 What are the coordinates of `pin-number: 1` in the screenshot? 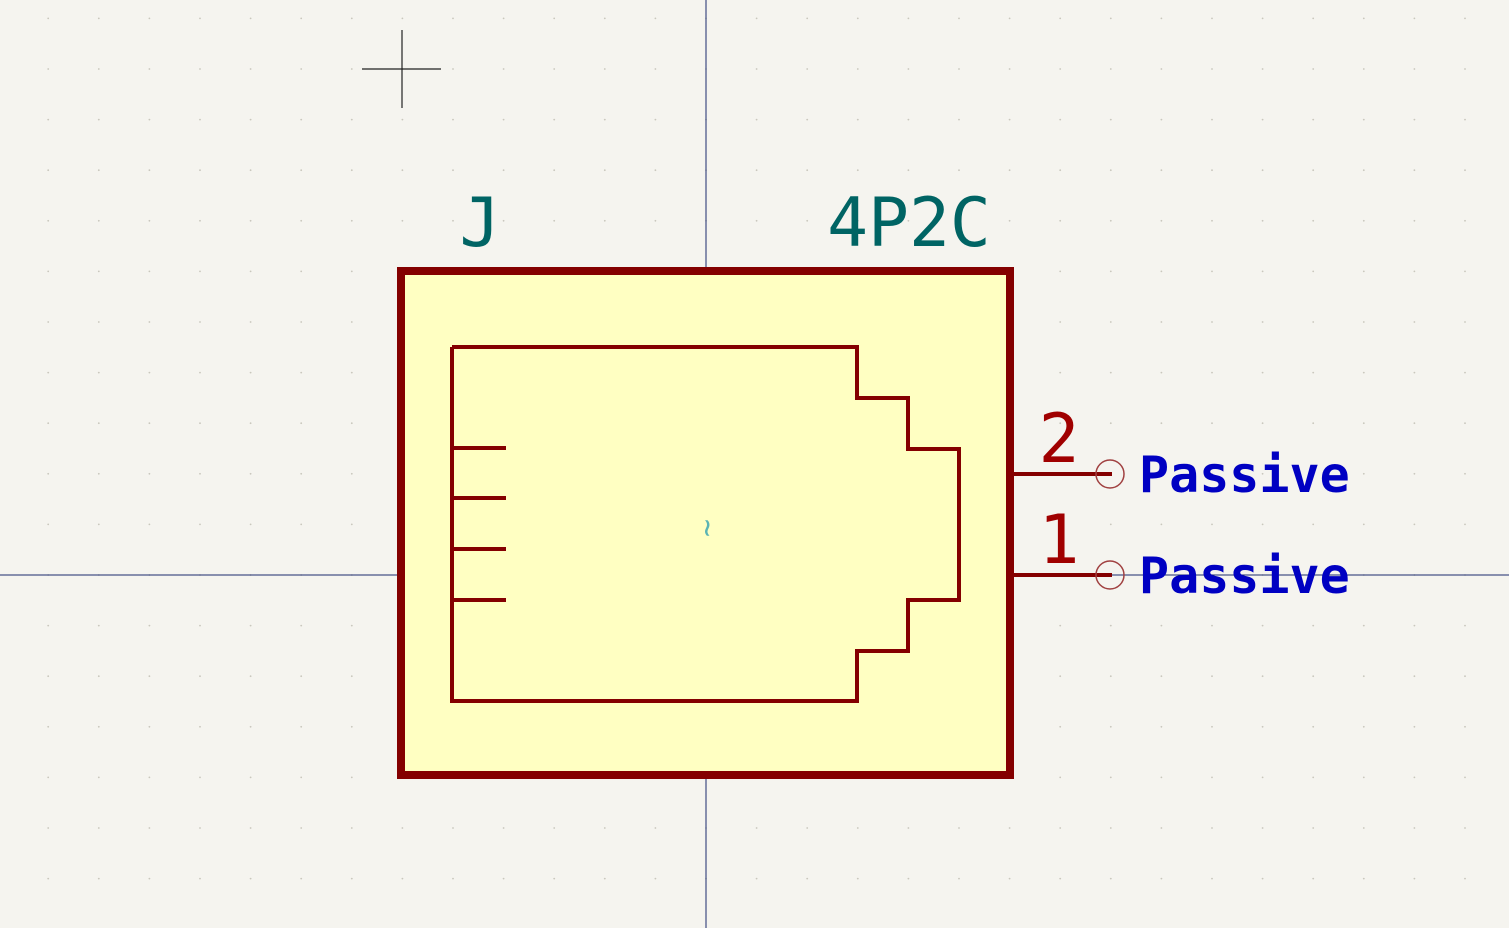 It's located at (1059, 540).